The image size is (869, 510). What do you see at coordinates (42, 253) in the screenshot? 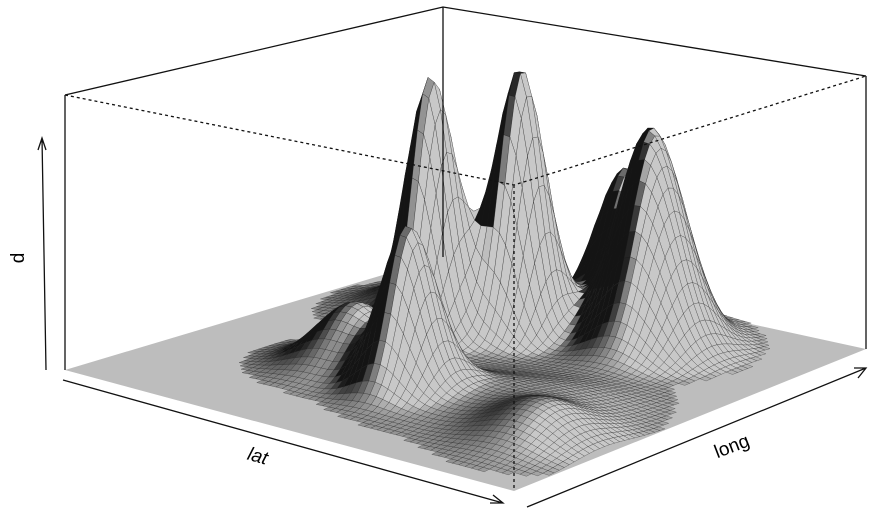
I see `z-axis-arrow` at bounding box center [42, 253].